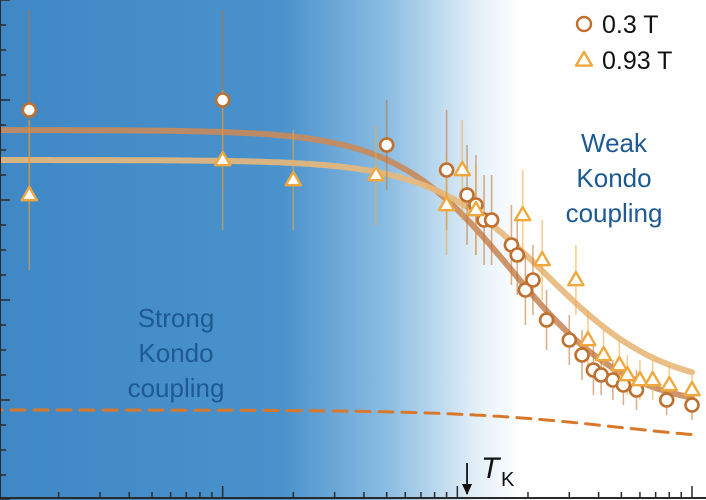  I want to click on strong-kondo-label-line: Kondo, so click(175, 353).